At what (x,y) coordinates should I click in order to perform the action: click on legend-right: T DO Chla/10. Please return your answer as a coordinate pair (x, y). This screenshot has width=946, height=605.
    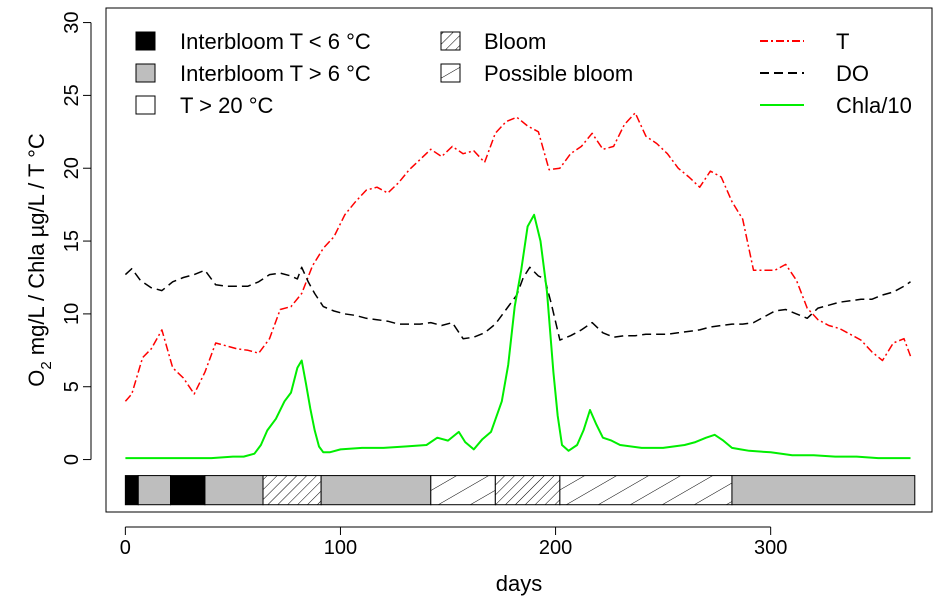
    Looking at the image, I should click on (836, 73).